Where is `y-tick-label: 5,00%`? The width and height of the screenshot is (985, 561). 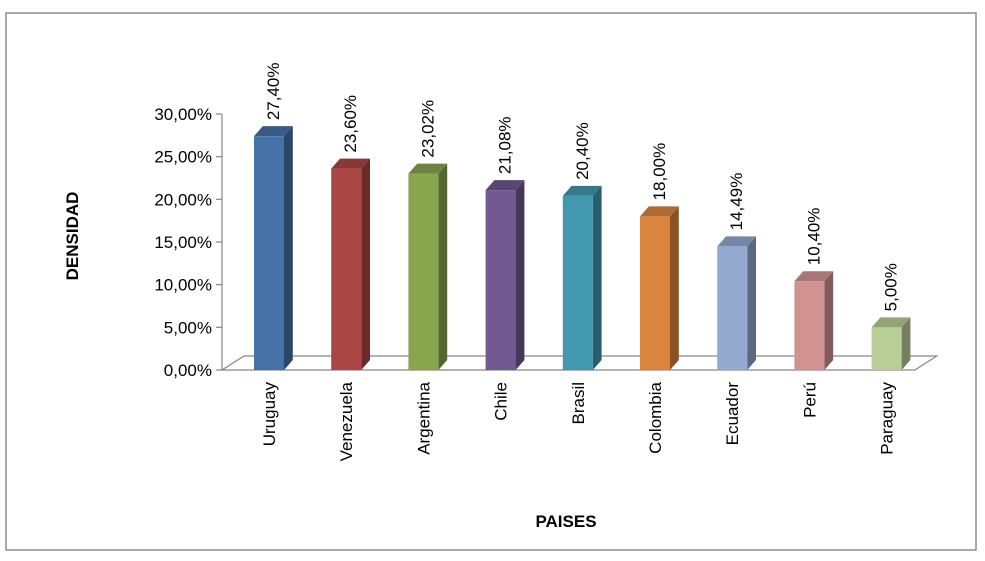
y-tick-label: 5,00% is located at coordinates (188, 327).